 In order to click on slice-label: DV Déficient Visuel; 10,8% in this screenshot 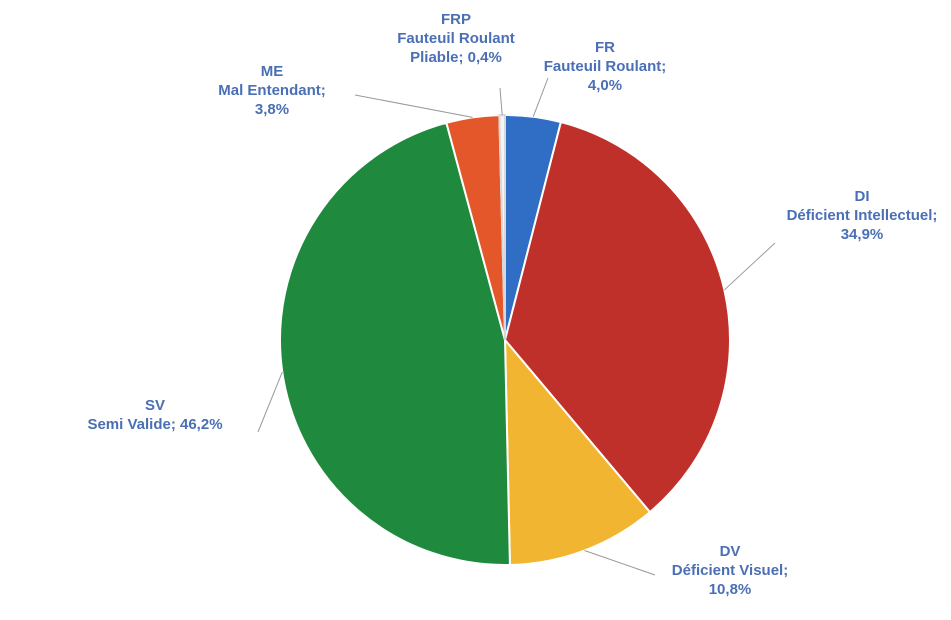, I will do `click(730, 570)`.